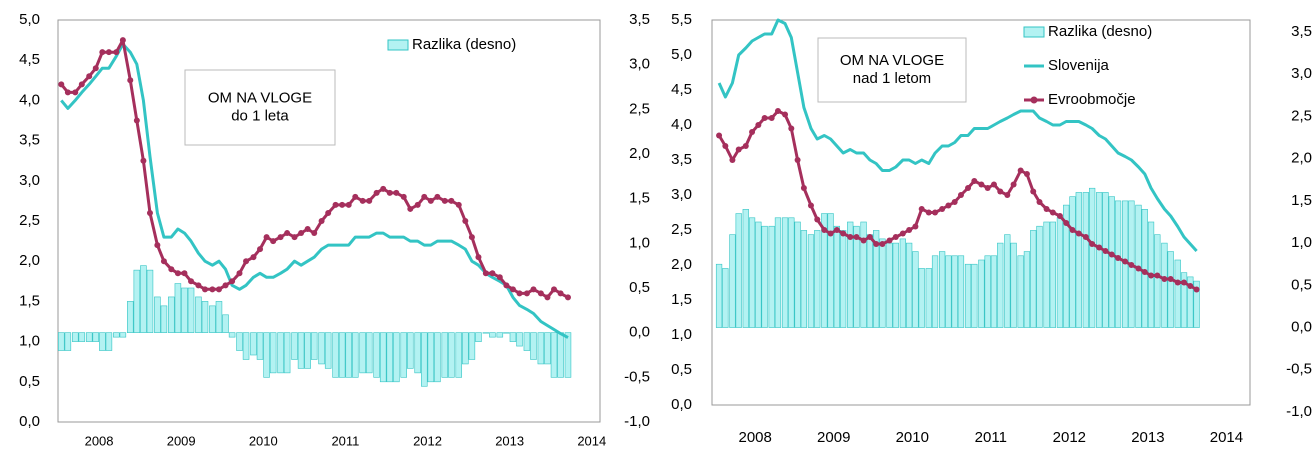 This screenshot has width=1316, height=450. Describe the element at coordinates (639, 287) in the screenshot. I see `y2-tick-label: 0,5` at that location.